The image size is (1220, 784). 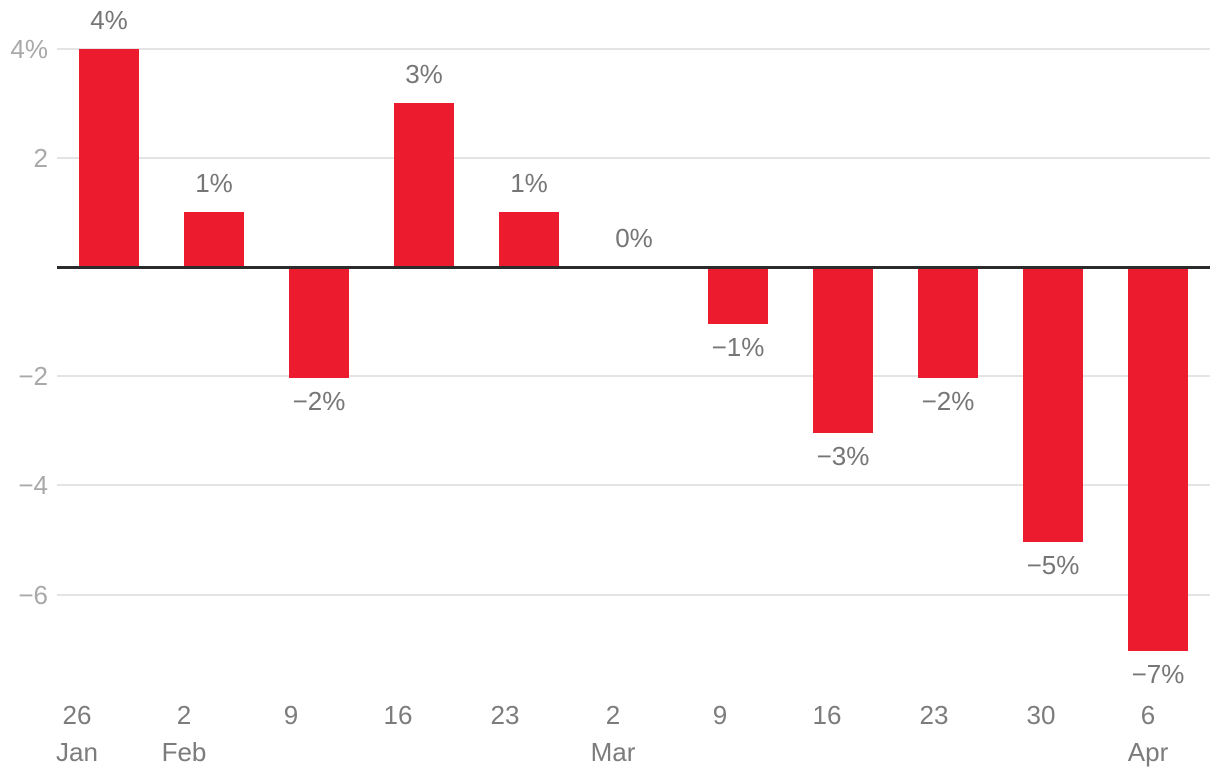 I want to click on y-axis-tick-label: 2, so click(x=40, y=158).